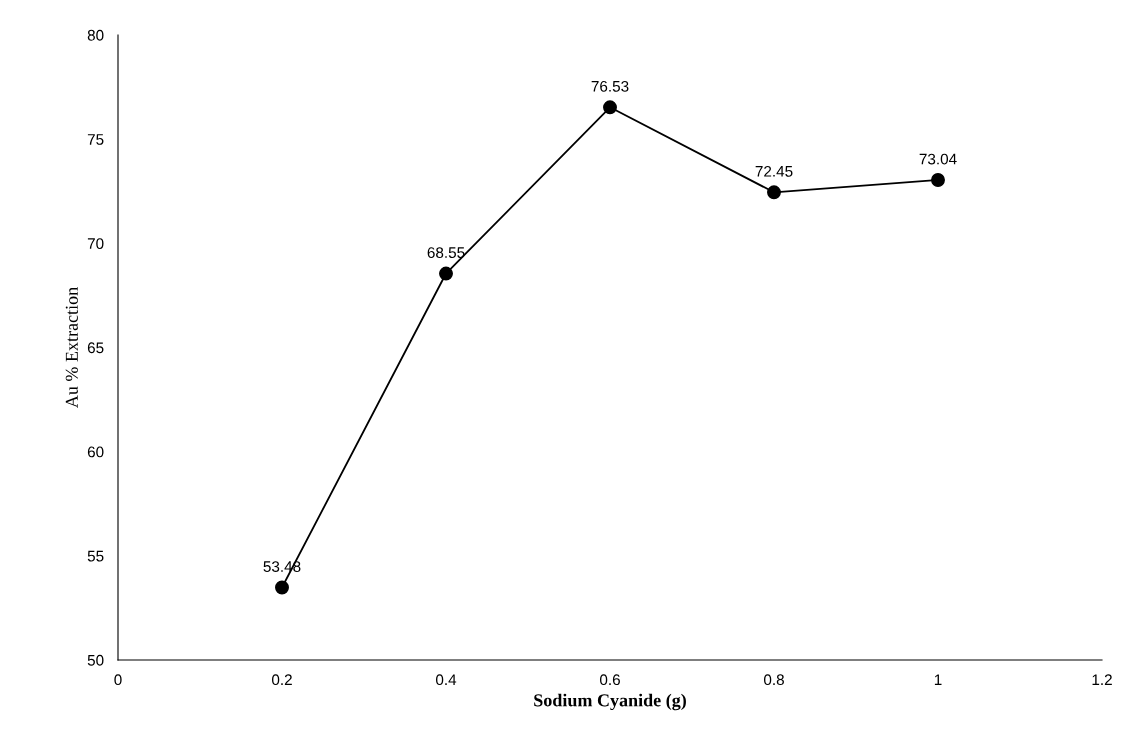 The image size is (1144, 730). I want to click on x-tick-label: 0.2, so click(281, 680).